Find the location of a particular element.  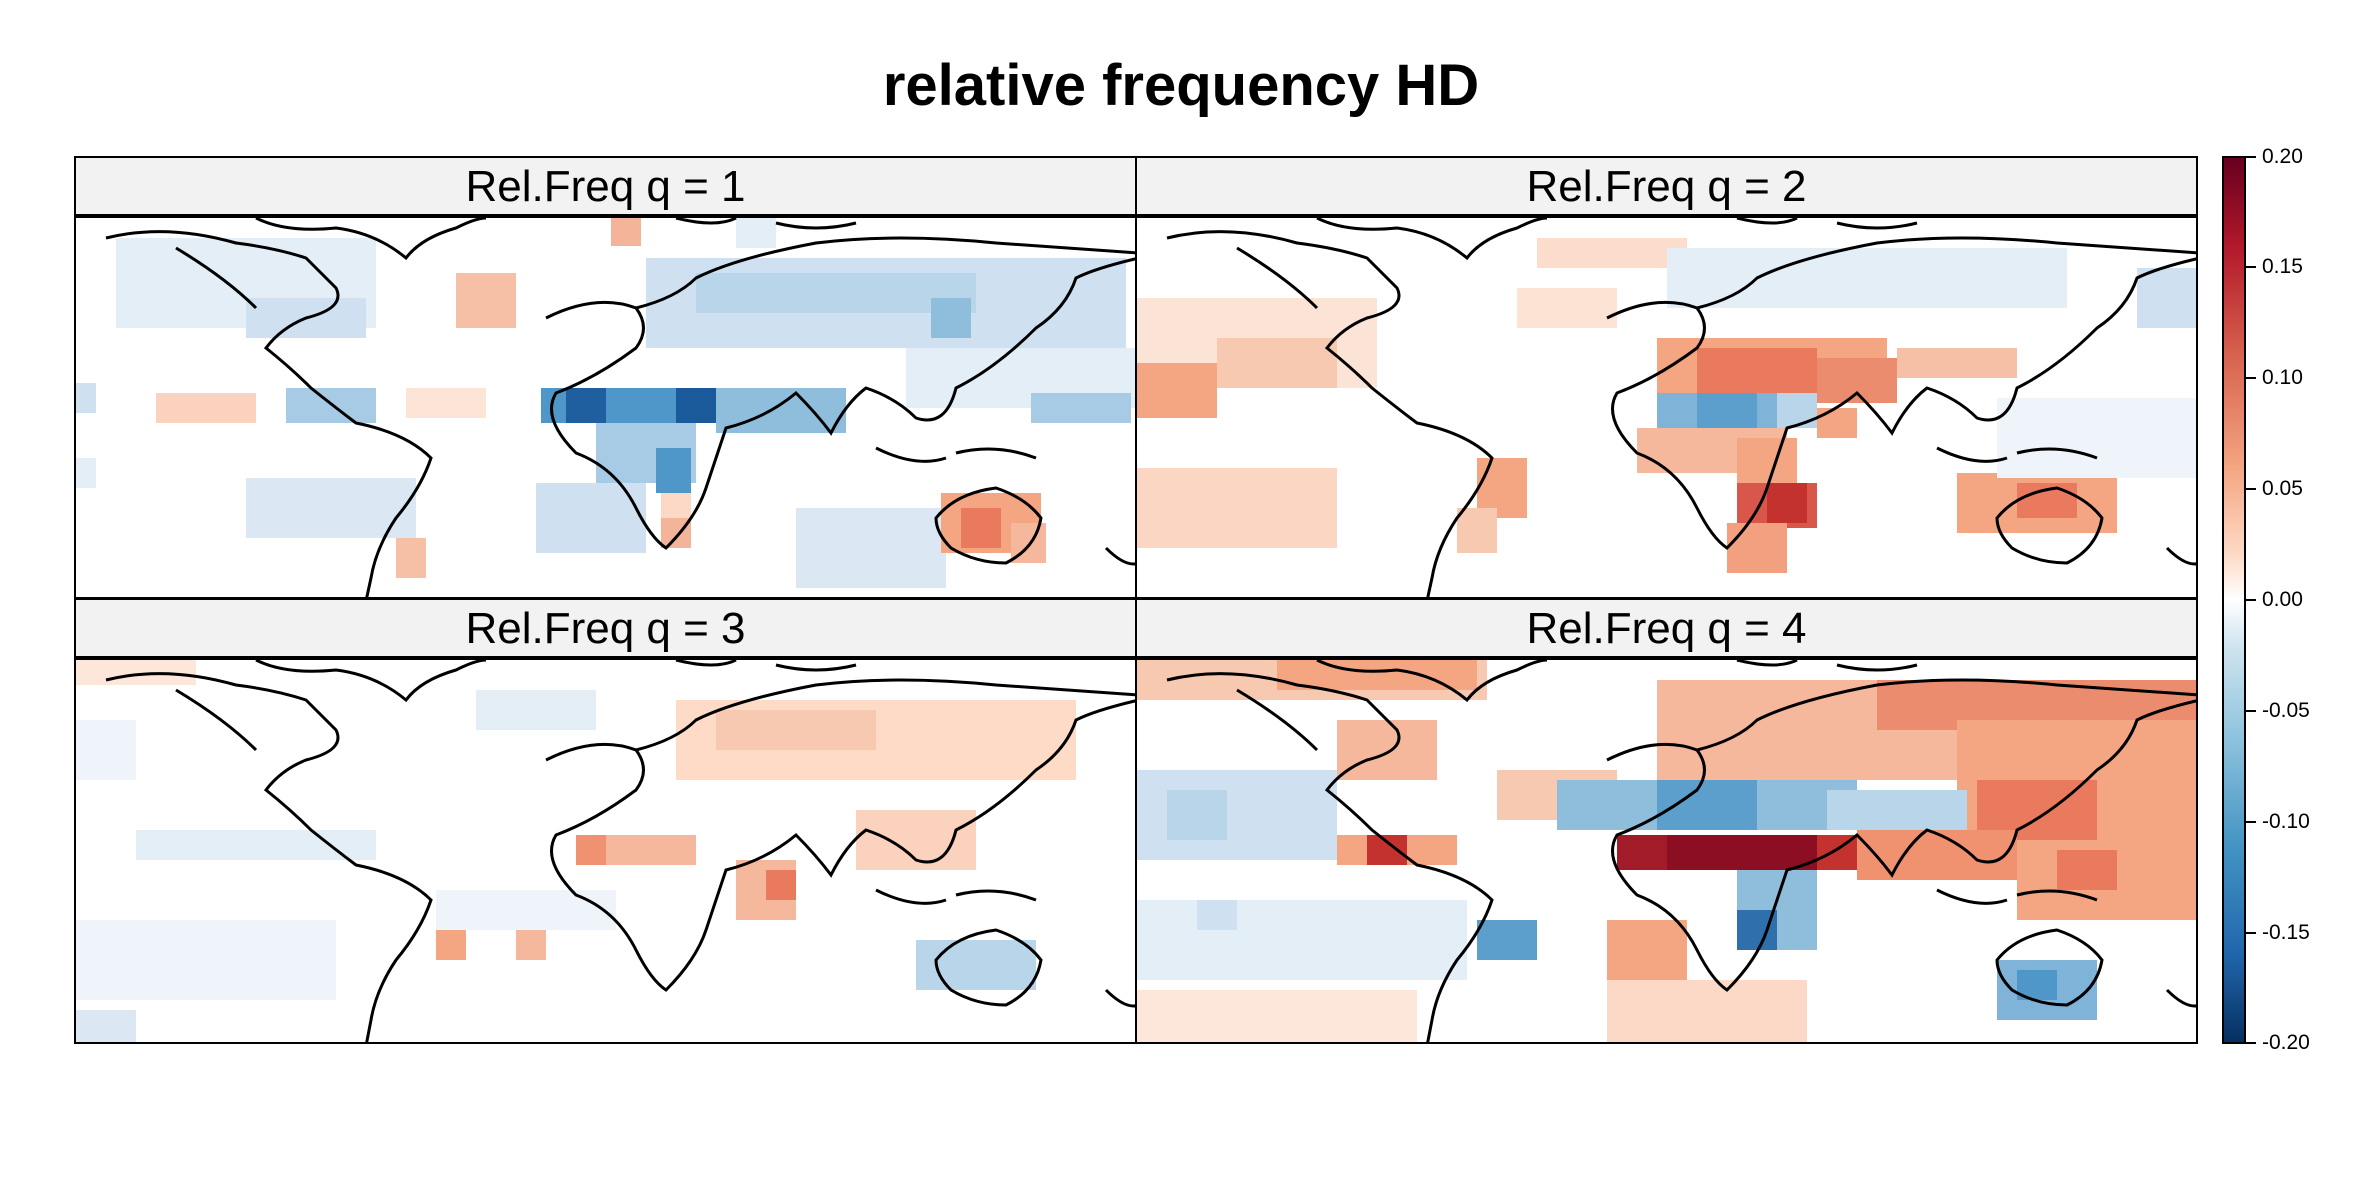

chart-title: relative frequency HD is located at coordinates (1181, 85).